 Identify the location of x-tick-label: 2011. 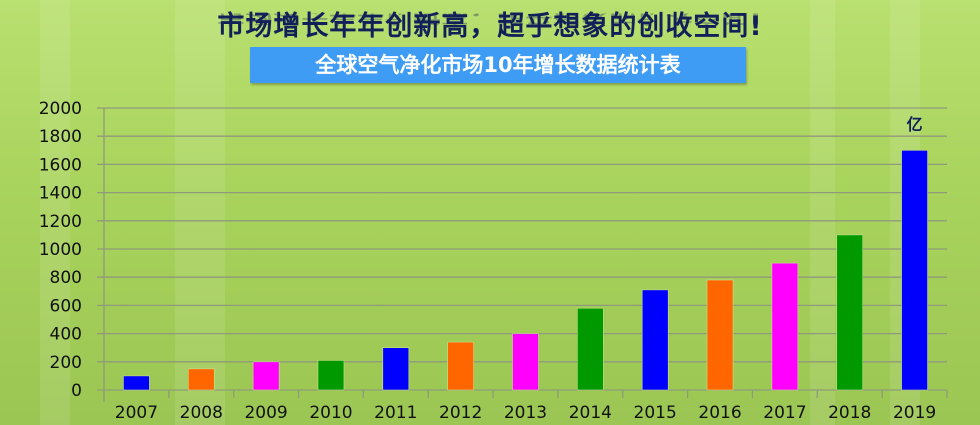
(395, 413).